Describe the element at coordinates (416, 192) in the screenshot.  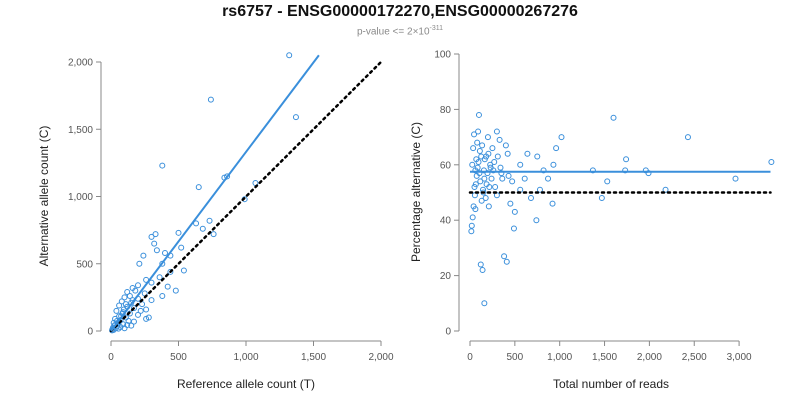
I see `y-axis-label: Percentage alternative (C)` at that location.